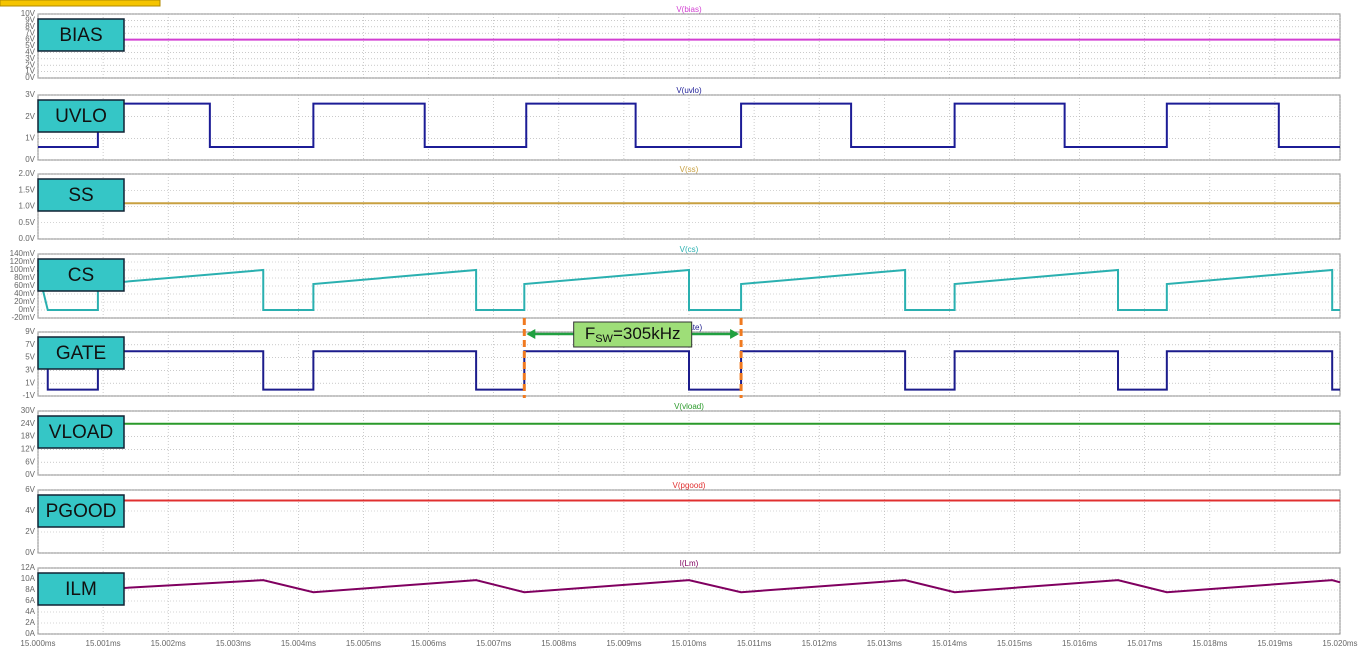 The height and width of the screenshot is (652, 1367). What do you see at coordinates (37, 643) in the screenshot?
I see `x-tick-label: 15.000ms` at bounding box center [37, 643].